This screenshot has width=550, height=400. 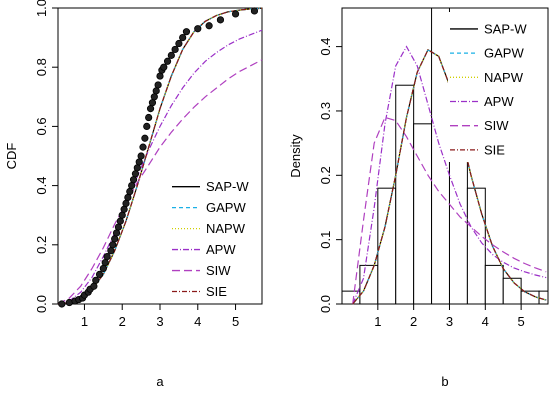 I want to click on y-tick-label: 1.0, so click(x=41, y=8).